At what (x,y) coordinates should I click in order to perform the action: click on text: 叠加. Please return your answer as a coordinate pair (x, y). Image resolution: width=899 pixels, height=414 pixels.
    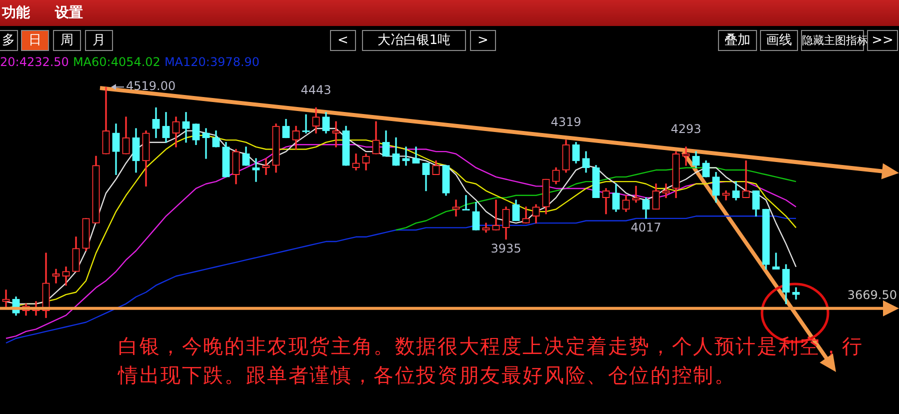
    Looking at the image, I should click on (737, 40).